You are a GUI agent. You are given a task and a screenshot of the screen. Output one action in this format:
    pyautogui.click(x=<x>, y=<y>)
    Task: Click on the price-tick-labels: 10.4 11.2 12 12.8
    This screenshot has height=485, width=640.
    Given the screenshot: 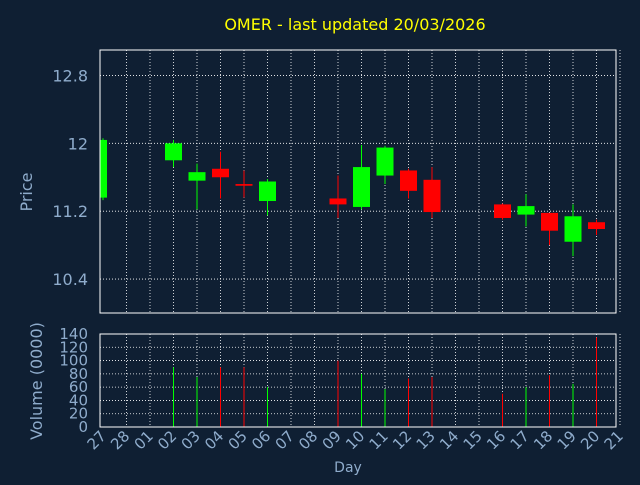 What is the action you would take?
    pyautogui.click(x=70, y=177)
    